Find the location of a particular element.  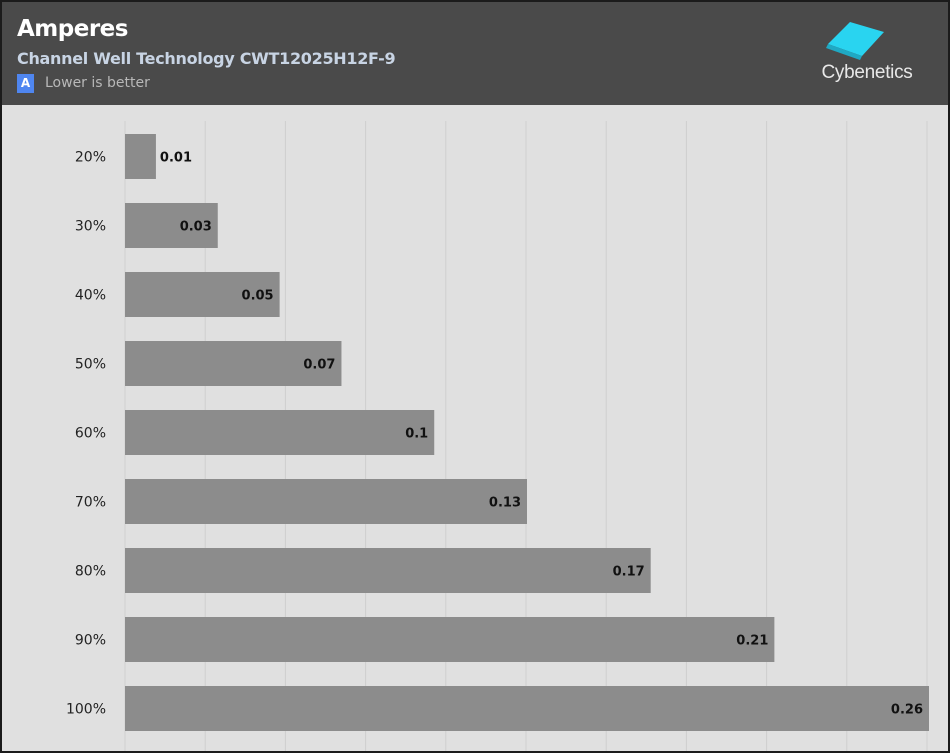

bar-40pct is located at coordinates (202, 294).